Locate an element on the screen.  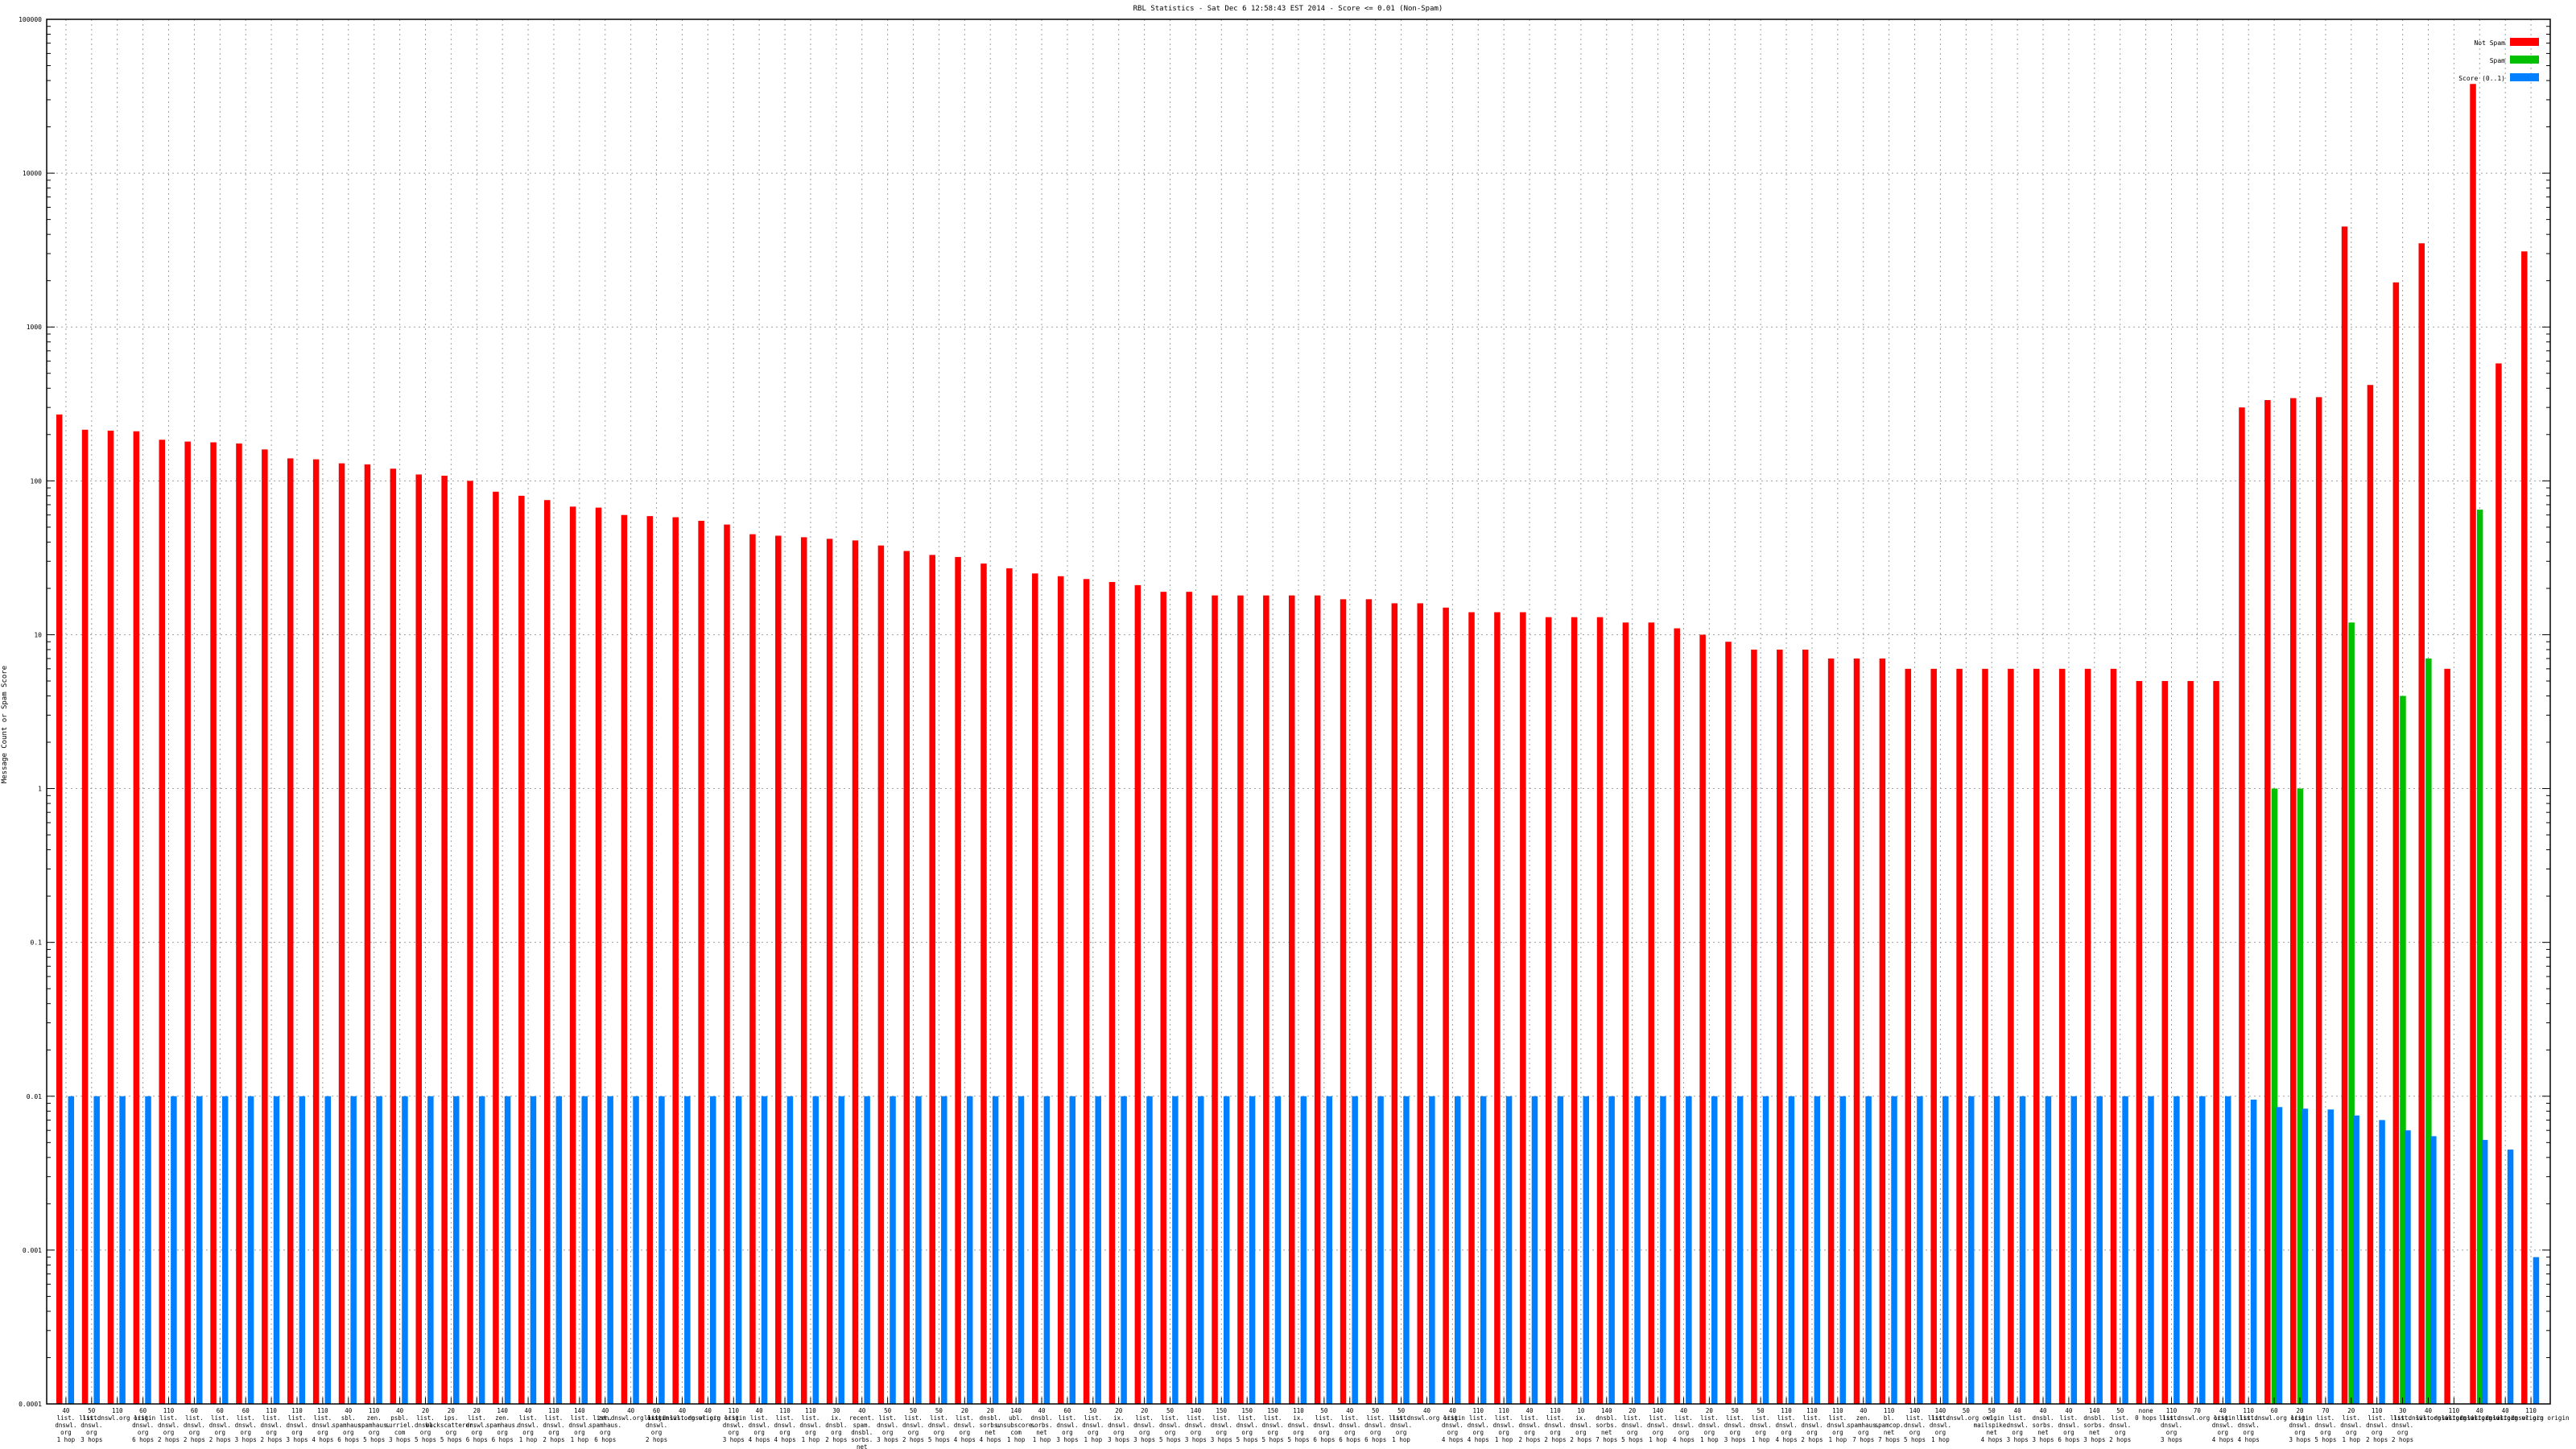
x-tick-label: 50 wl. mailspike. net 4 hops is located at coordinates (1992, 1425).